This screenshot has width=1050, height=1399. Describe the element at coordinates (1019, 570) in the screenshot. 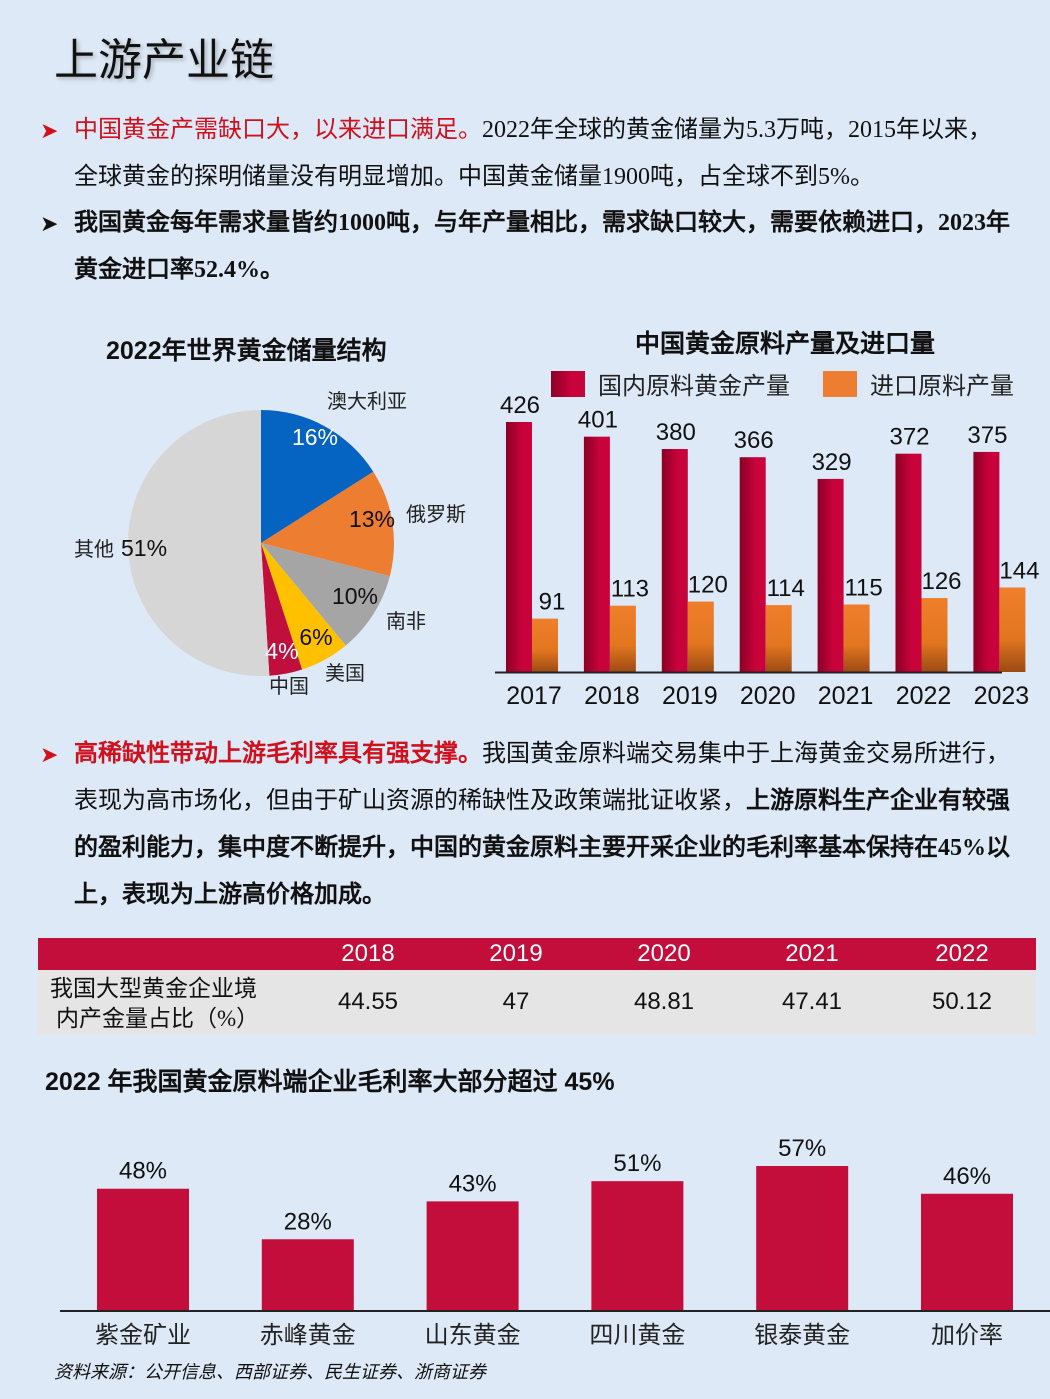

I see `data-label: 144` at that location.